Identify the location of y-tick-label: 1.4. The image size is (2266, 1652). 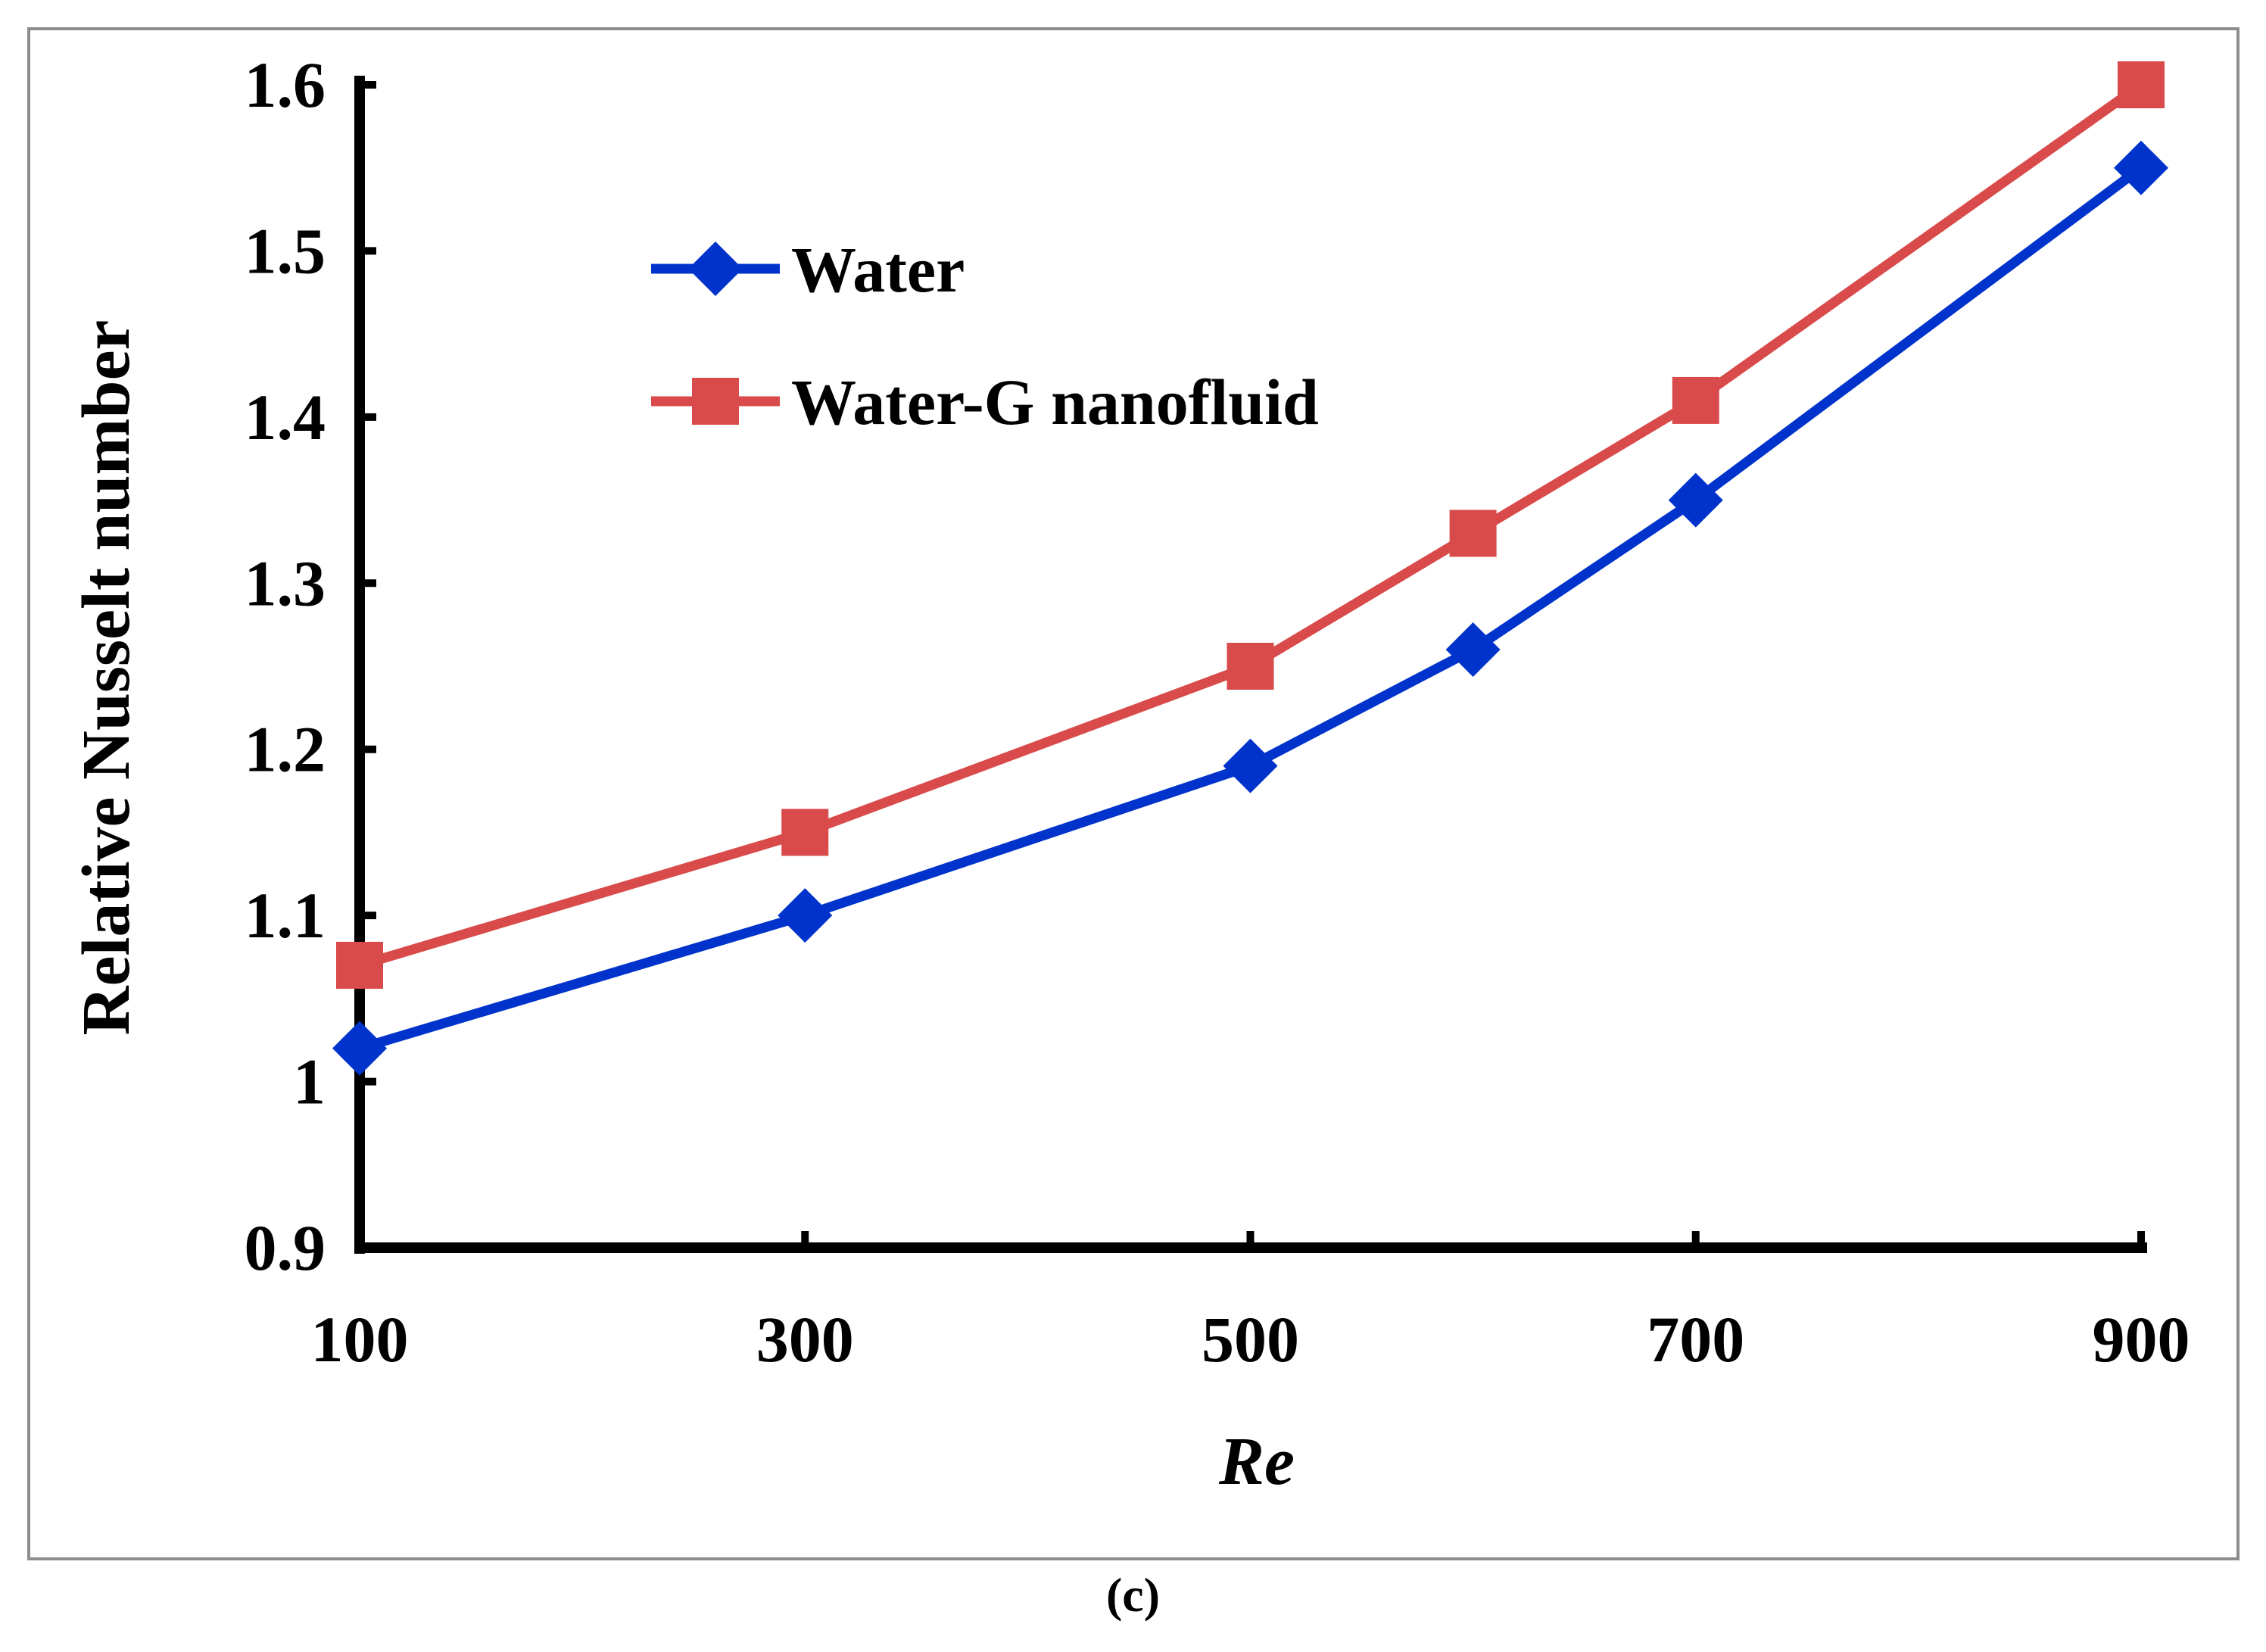
(285, 417).